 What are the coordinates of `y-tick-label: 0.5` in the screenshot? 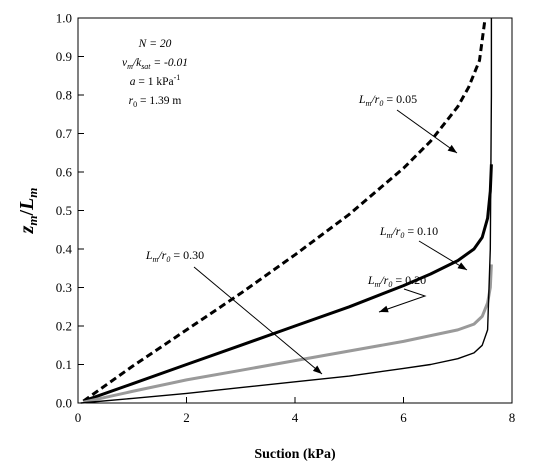 It's located at (64, 210).